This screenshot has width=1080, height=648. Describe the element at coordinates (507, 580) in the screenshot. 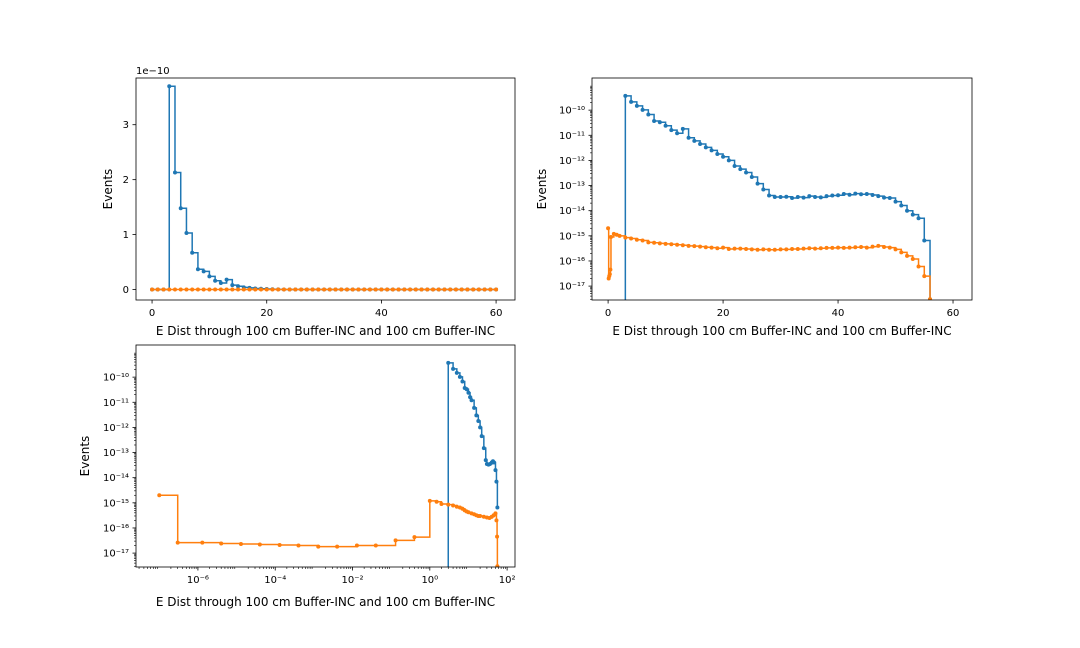

I see `x-tick-label: 10²` at that location.